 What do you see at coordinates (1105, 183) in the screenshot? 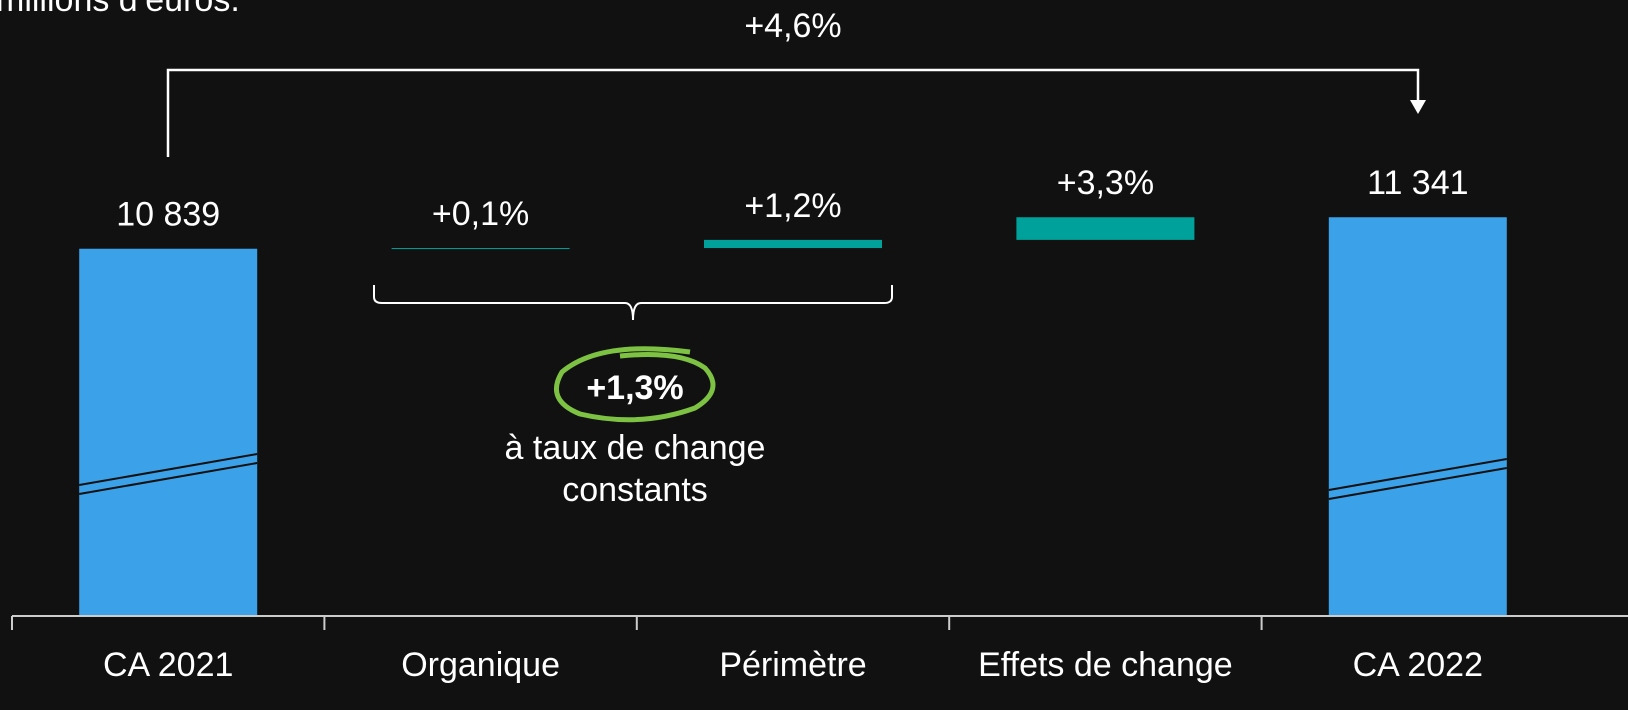
I see `pct-label: +3,3%` at bounding box center [1105, 183].